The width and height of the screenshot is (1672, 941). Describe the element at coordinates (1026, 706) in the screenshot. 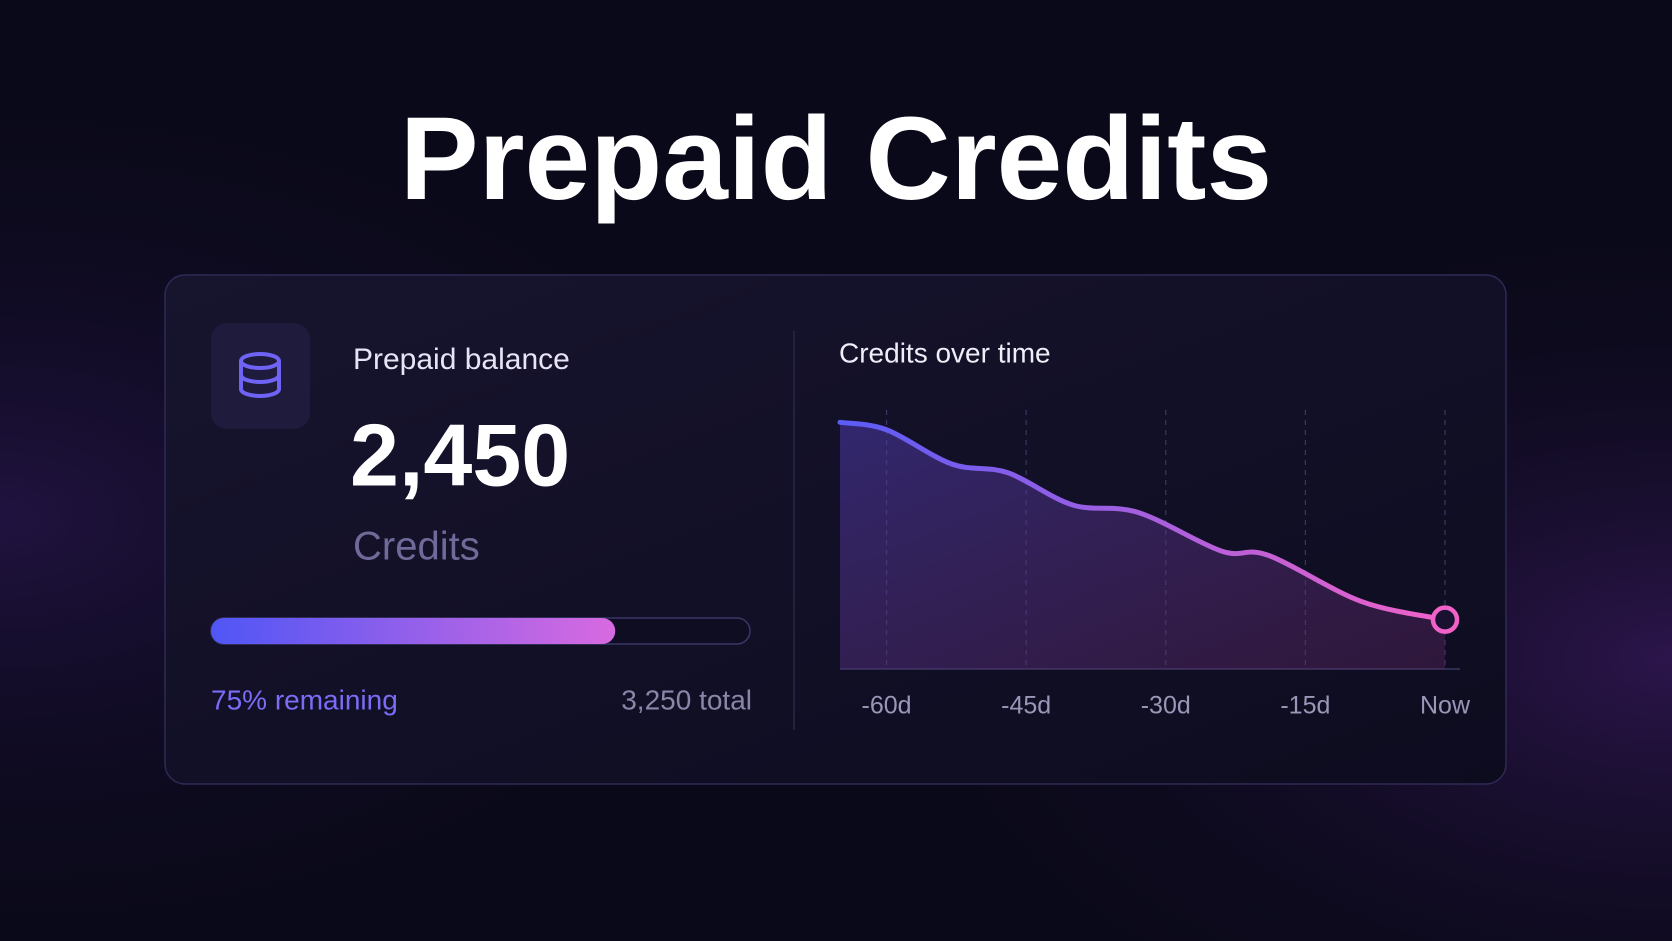

I see `x-tick-label: -45d` at that location.